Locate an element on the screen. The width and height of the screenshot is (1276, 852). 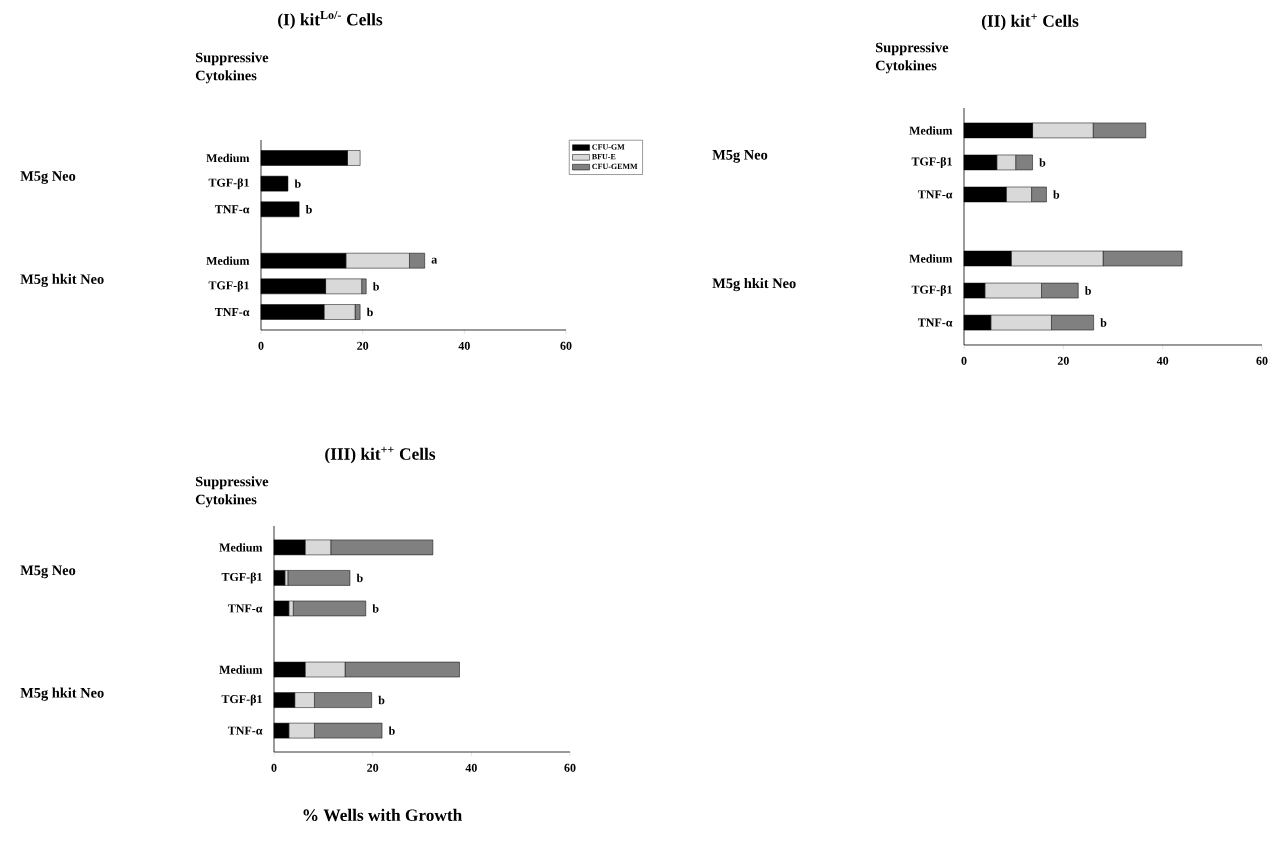
chart-title: (III) kit$^{++}$ Cells is located at coordinates (380, 455).